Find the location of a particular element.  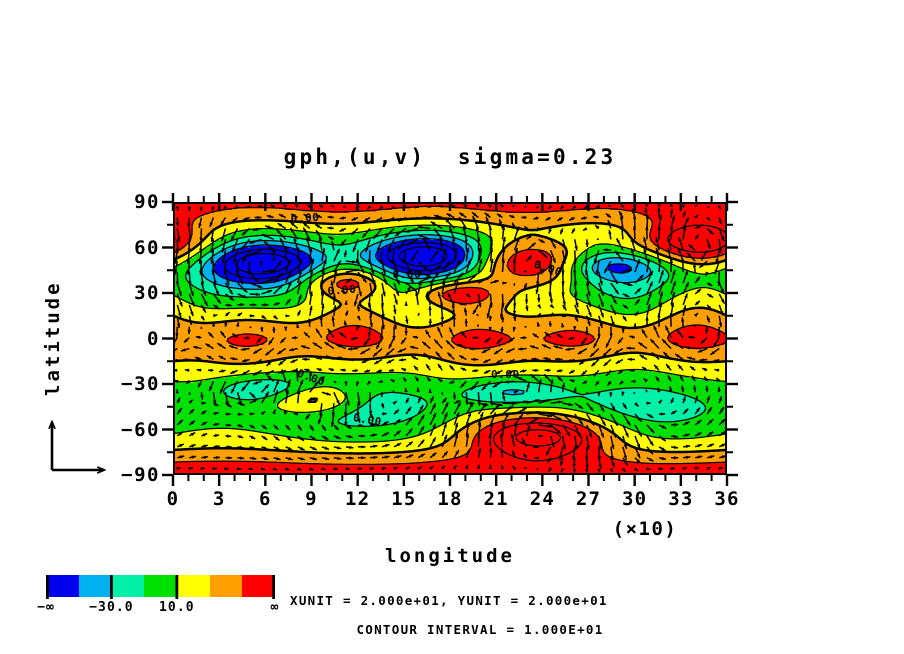

y-tick-label: −90 is located at coordinates (140, 475).